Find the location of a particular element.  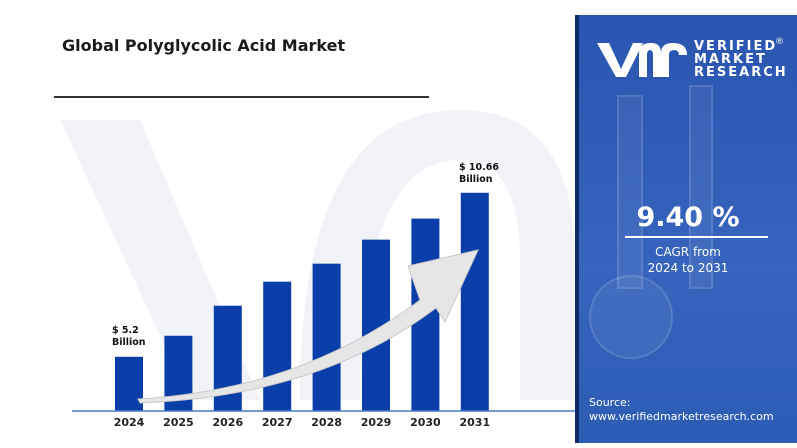

x-tick-label: 2028 is located at coordinates (326, 422).